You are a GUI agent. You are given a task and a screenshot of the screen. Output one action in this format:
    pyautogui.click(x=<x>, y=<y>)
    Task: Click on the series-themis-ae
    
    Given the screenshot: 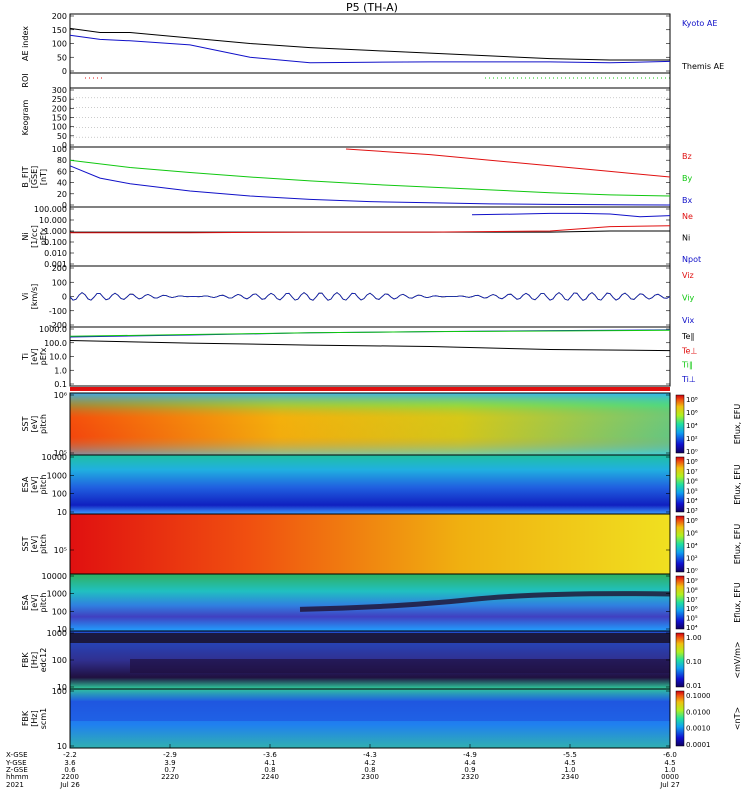 What is the action you would take?
    pyautogui.click(x=369, y=44)
    